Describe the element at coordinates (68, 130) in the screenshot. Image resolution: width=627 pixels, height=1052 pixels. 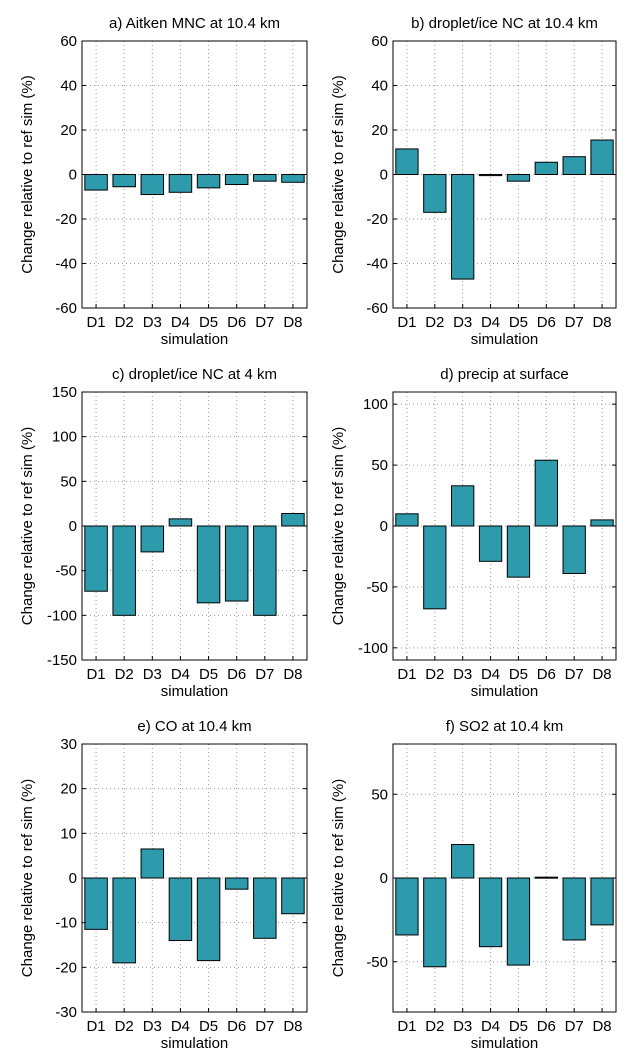
I see `y-tick-label: 20` at that location.